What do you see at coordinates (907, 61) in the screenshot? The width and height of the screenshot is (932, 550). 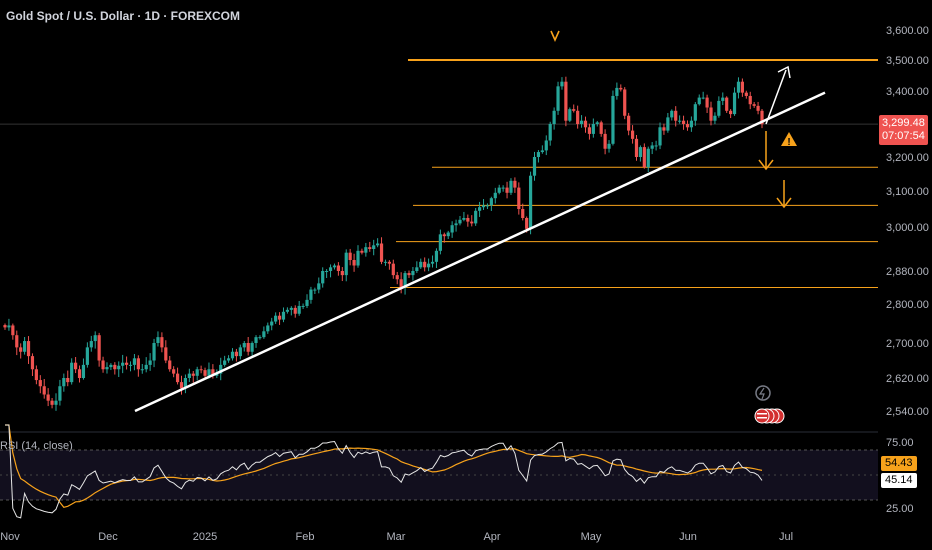 I see `y-tick-label: 3,500.00` at bounding box center [907, 61].